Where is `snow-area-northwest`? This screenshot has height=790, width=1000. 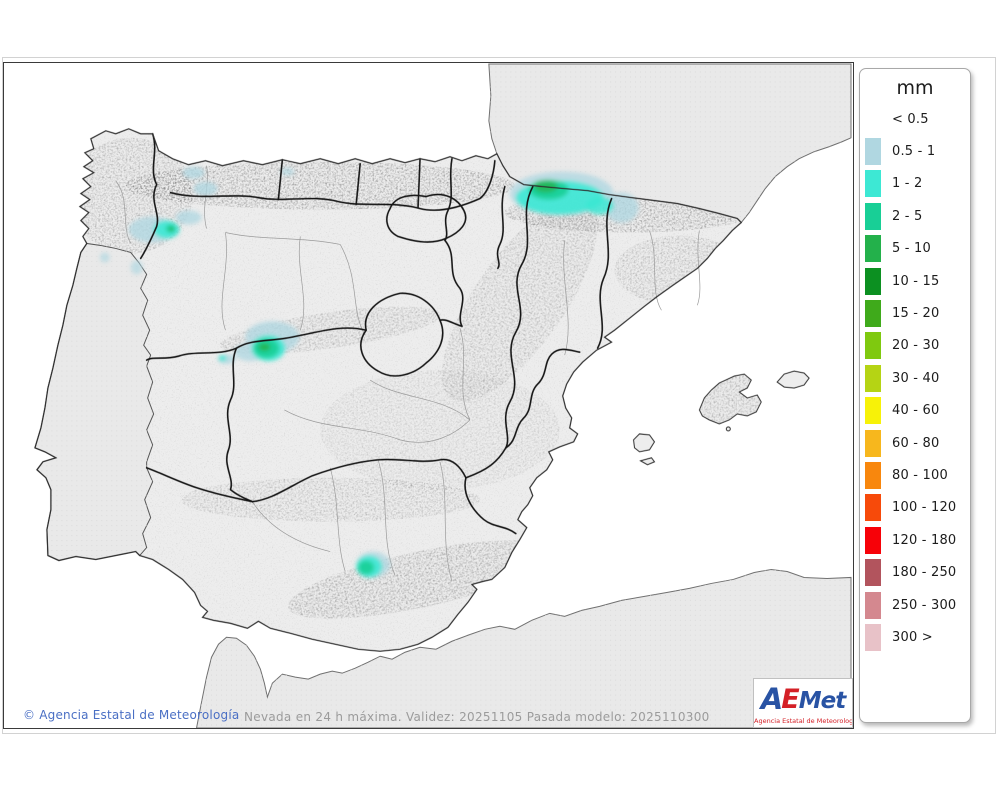
snow-area-northwest is located at coordinates (197, 220).